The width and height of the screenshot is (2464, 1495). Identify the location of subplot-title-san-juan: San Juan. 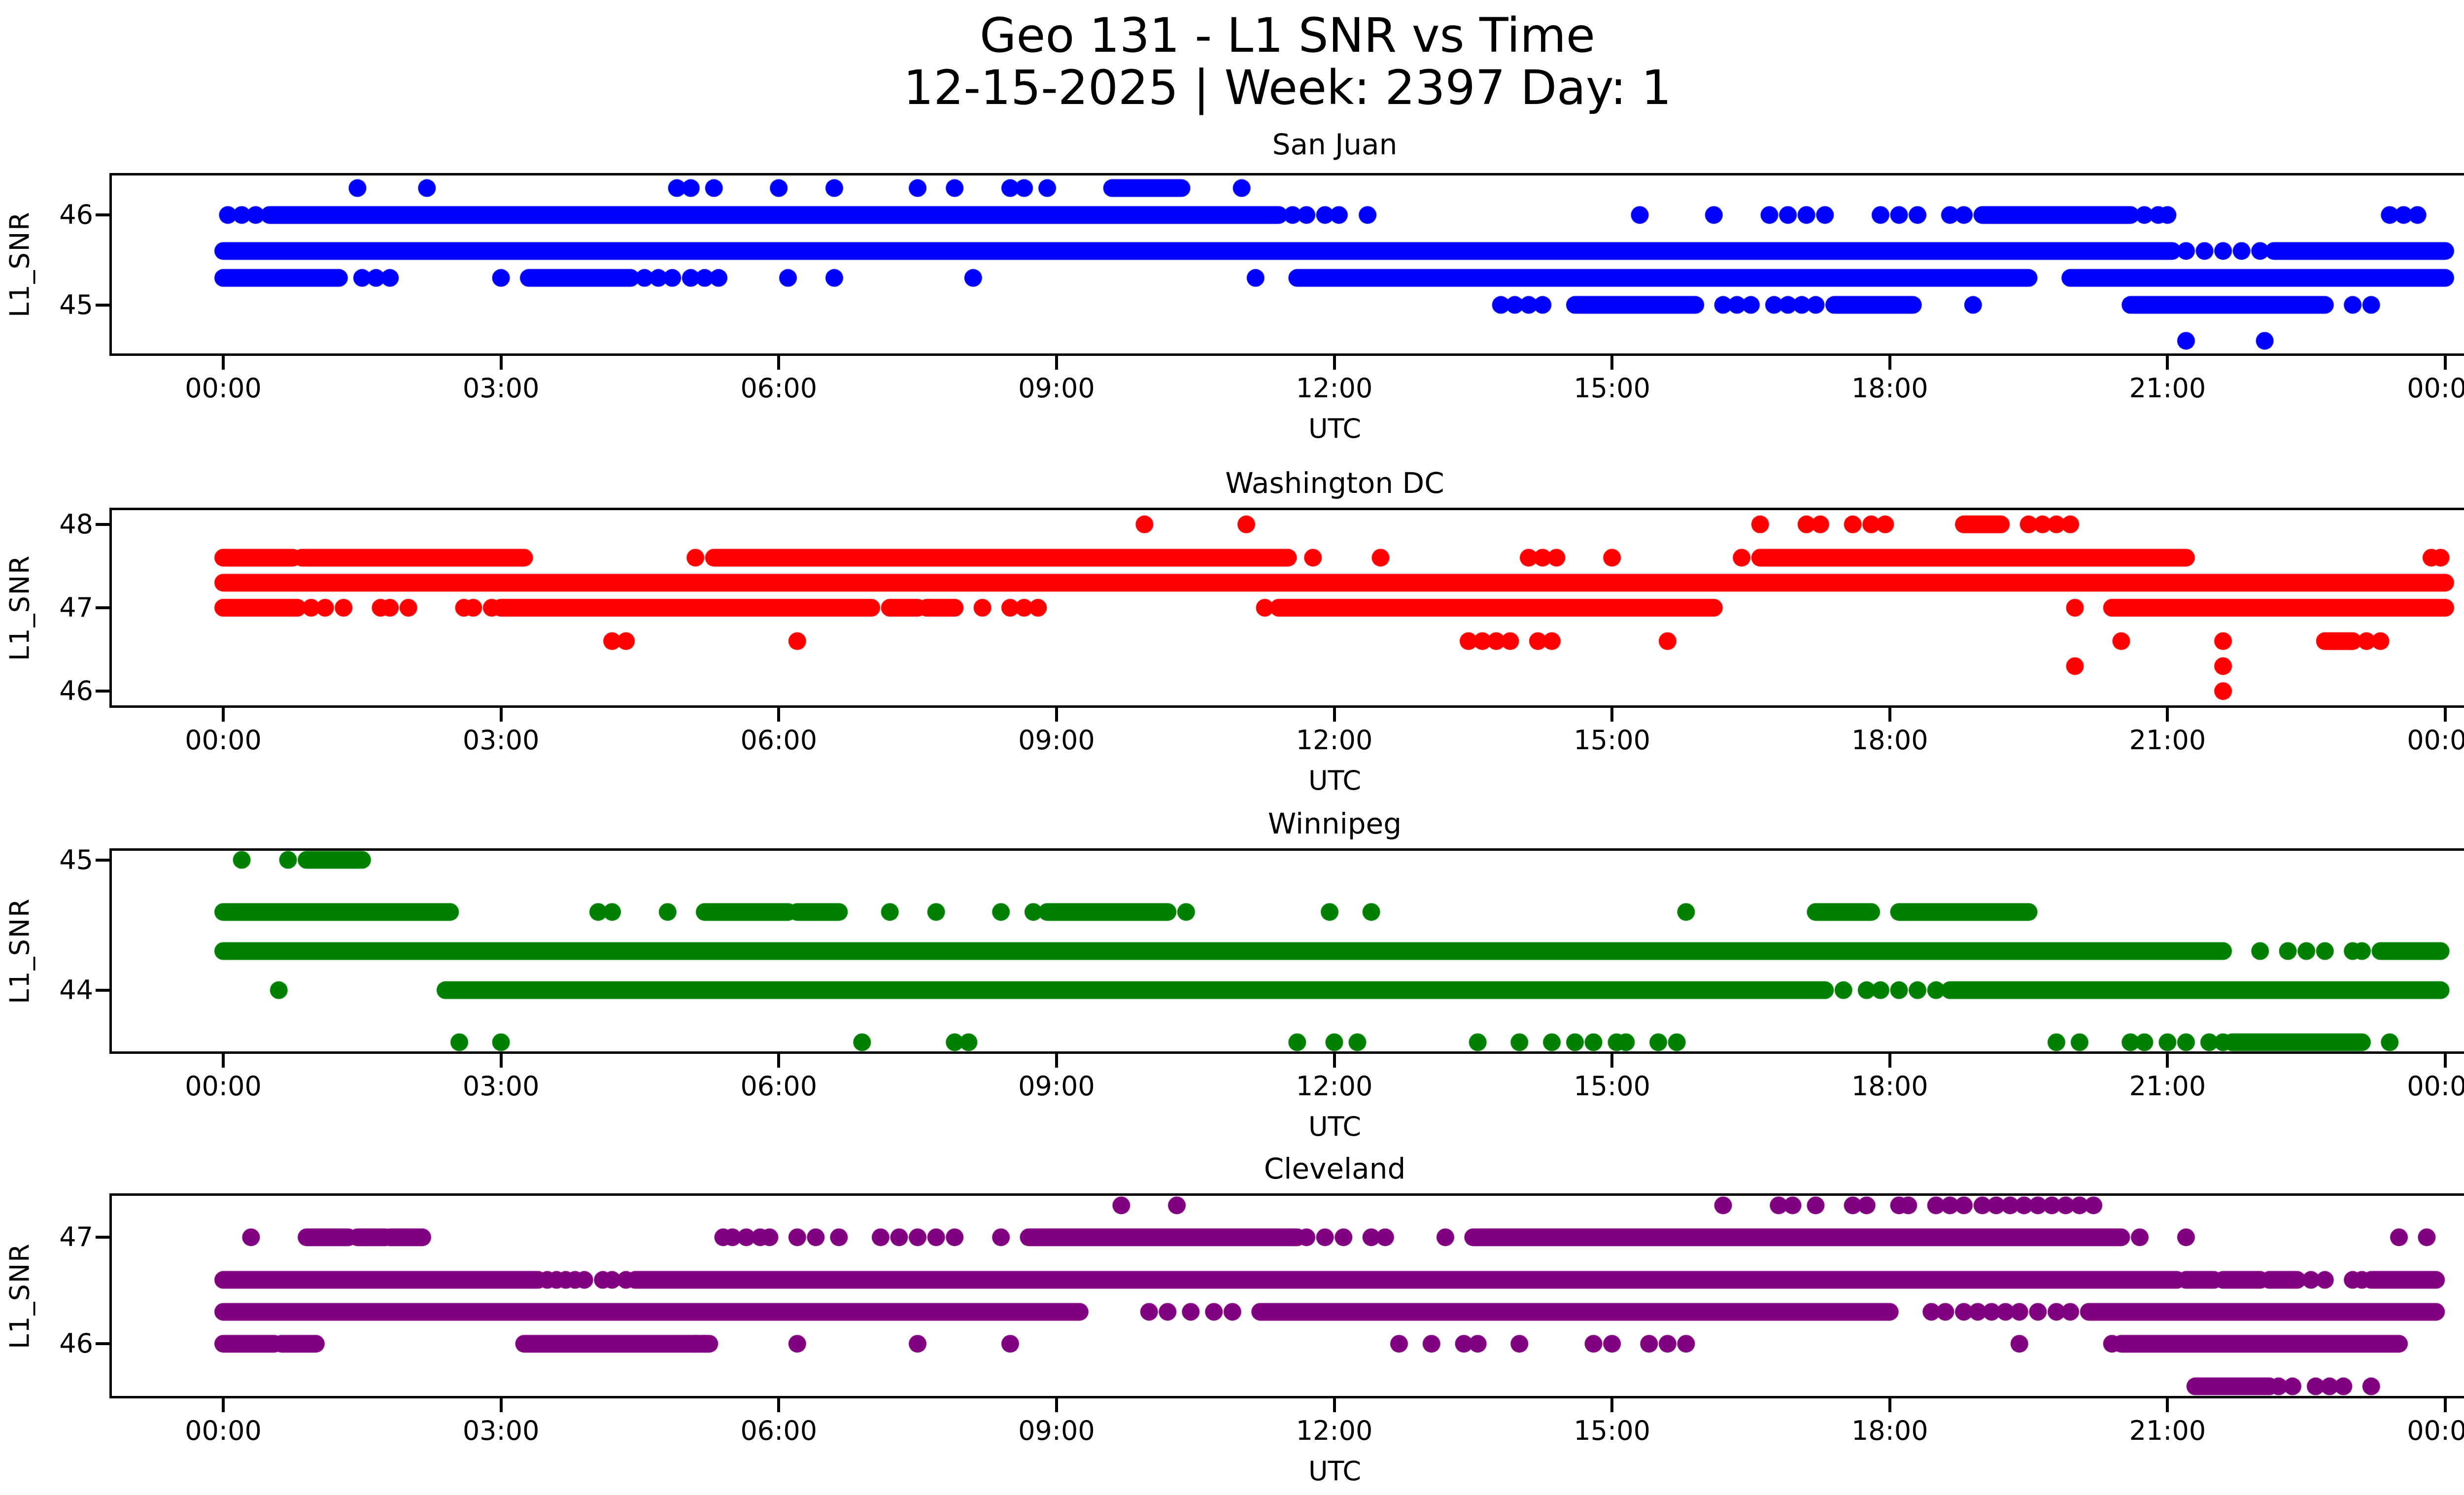
(1335, 144).